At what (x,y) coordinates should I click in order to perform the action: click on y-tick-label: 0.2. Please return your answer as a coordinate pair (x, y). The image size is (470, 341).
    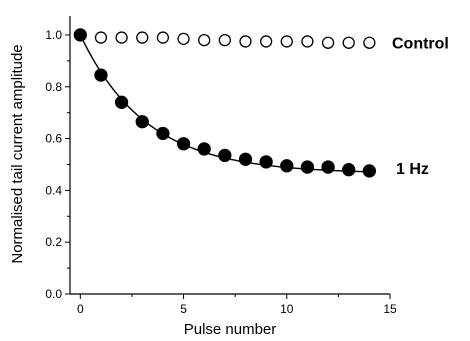
    Looking at the image, I should click on (53, 242).